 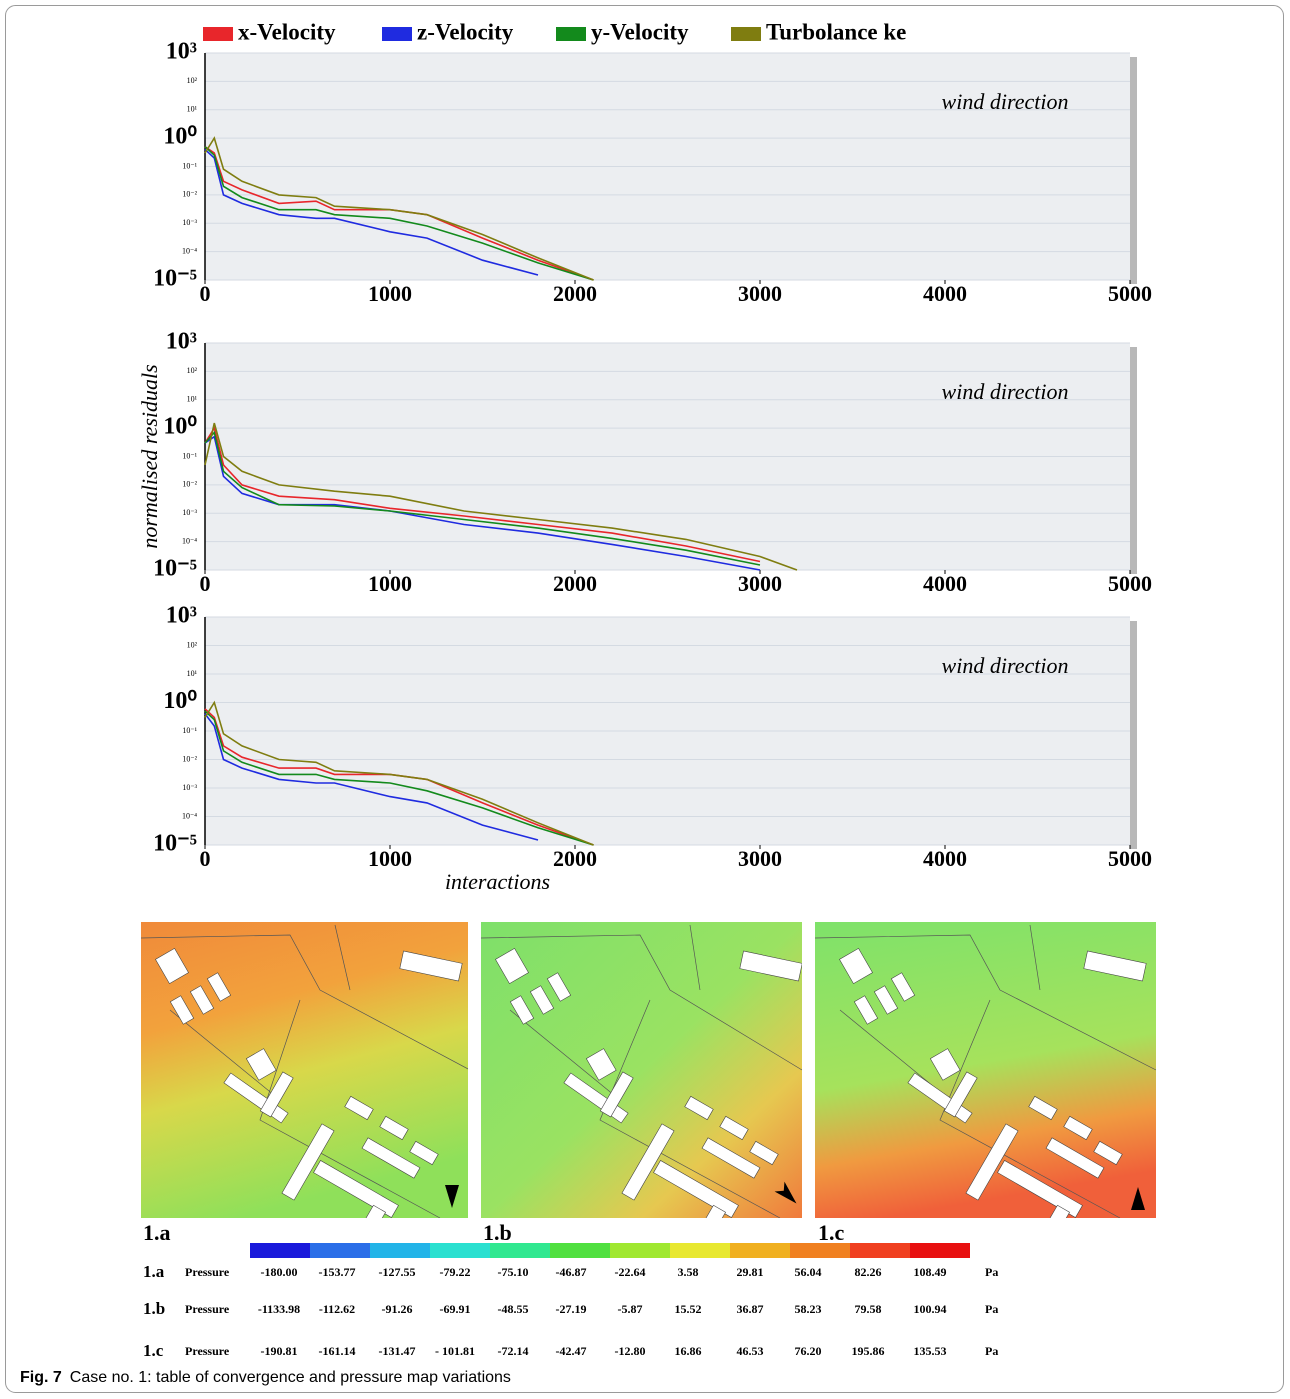 I want to click on x-axis-label: interactions, so click(x=497, y=881).